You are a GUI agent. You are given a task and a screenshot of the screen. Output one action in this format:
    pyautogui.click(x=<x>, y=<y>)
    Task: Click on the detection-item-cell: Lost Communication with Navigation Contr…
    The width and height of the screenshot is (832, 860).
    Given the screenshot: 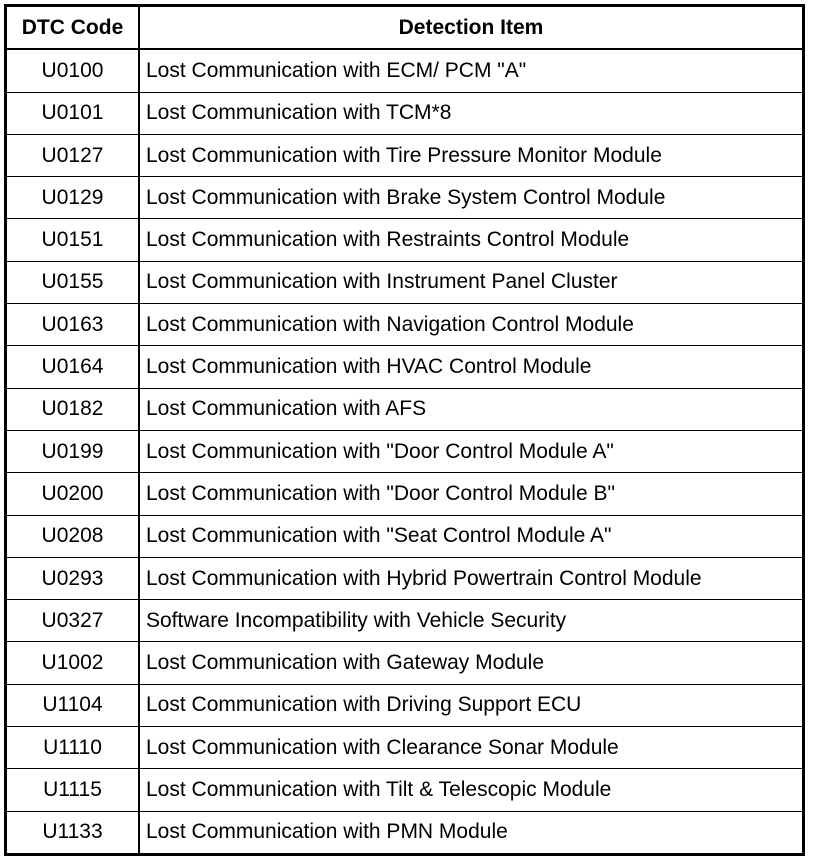 What is the action you would take?
    pyautogui.click(x=471, y=325)
    